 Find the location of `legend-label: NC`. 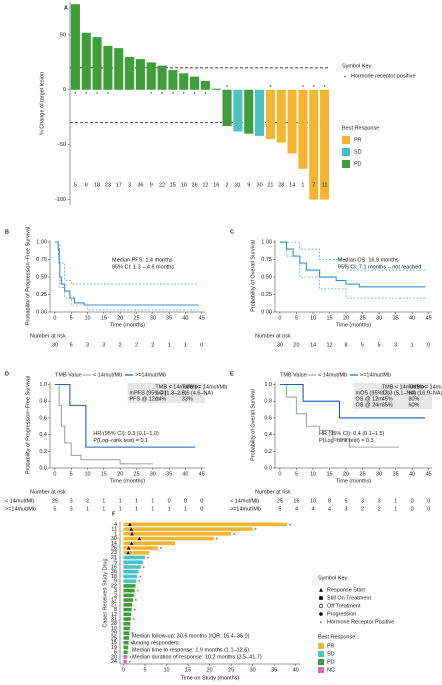

legend-label: NC is located at coordinates (331, 670).